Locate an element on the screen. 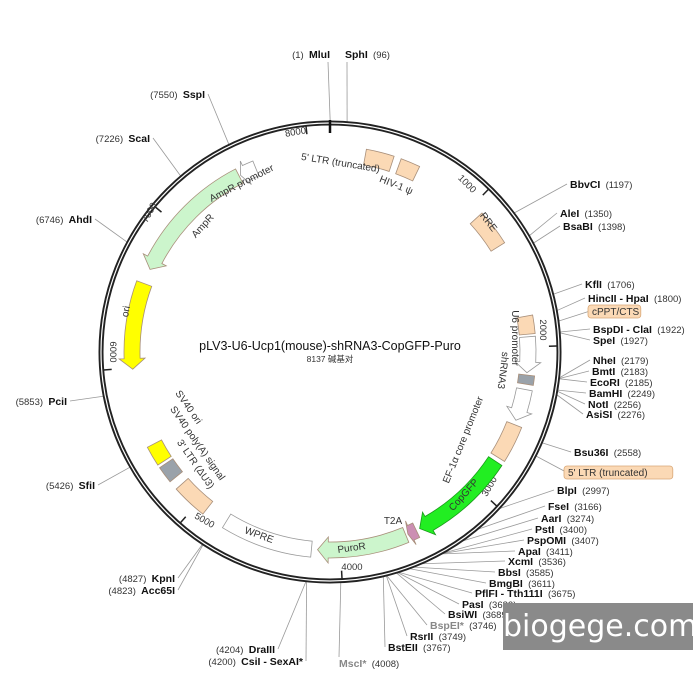  enzyme-name: BspDI - ClaI is located at coordinates (622, 330).